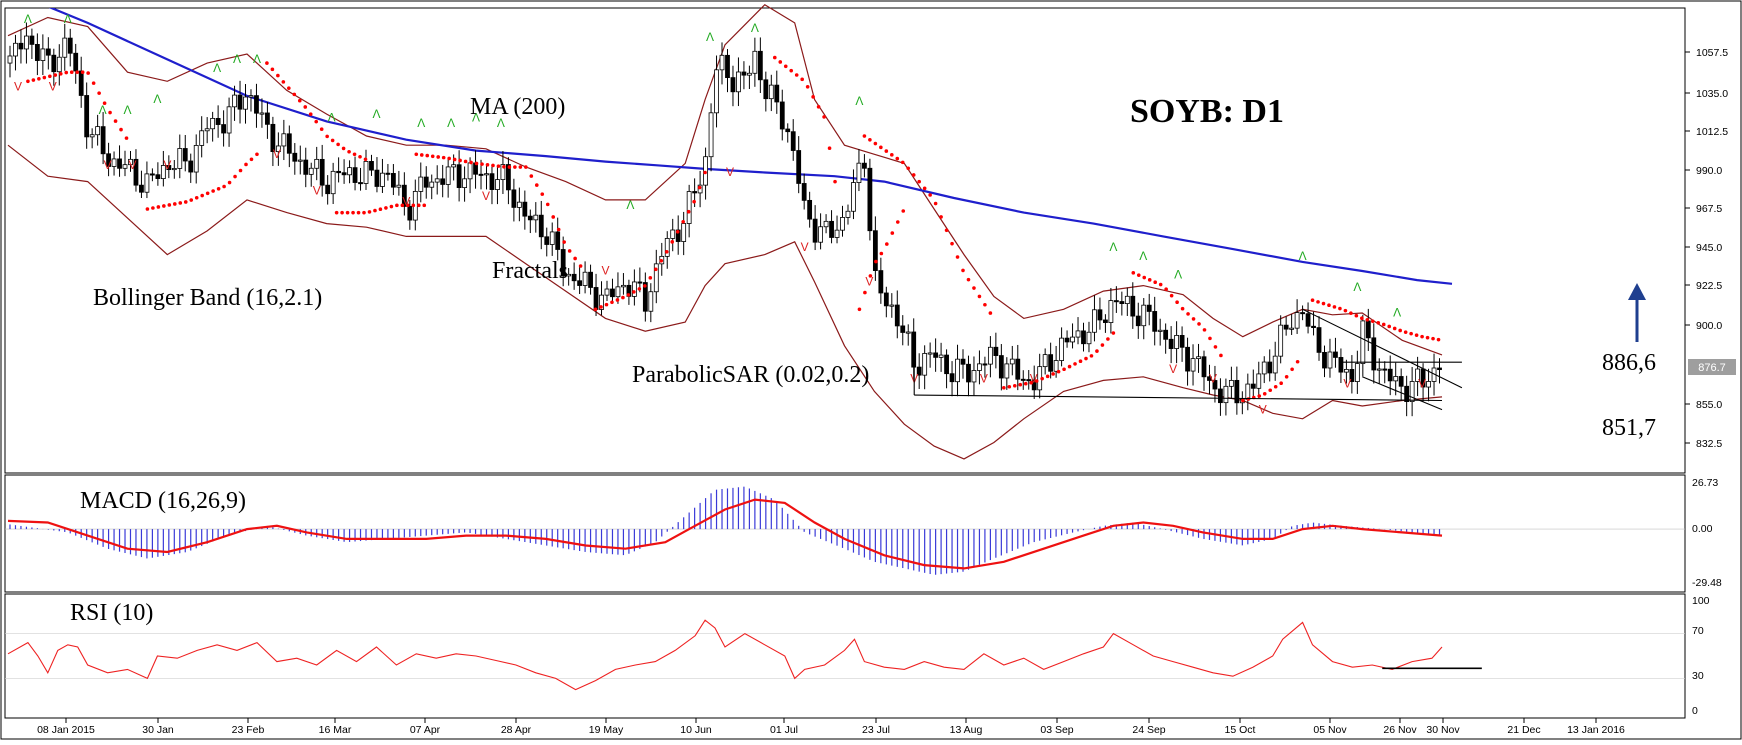 This screenshot has width=1742, height=745. What do you see at coordinates (1629, 363) in the screenshot?
I see `resistance-level-label: 886,6` at bounding box center [1629, 363].